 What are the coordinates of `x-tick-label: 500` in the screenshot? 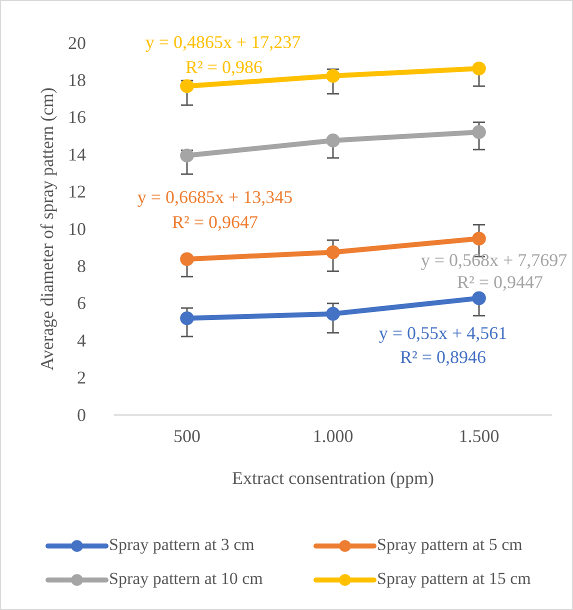 It's located at (187, 436).